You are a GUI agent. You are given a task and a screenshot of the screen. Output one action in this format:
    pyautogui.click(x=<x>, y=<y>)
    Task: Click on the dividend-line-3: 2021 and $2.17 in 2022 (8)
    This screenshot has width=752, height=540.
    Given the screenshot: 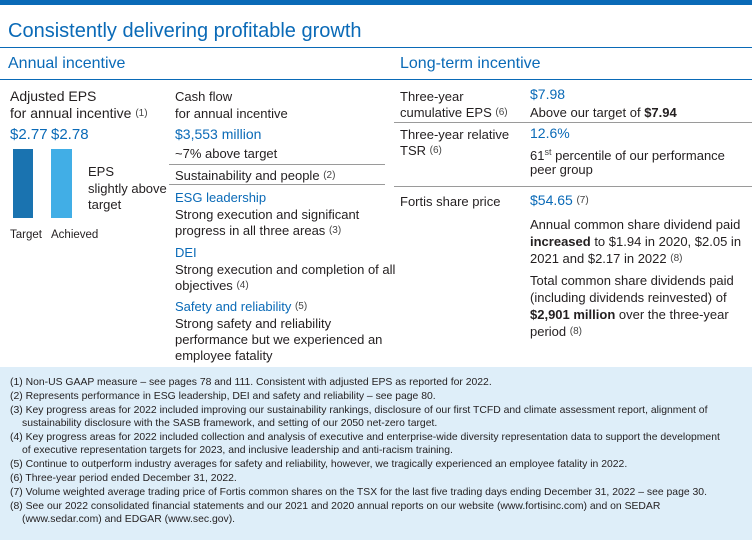 What is the action you would take?
    pyautogui.click(x=606, y=258)
    